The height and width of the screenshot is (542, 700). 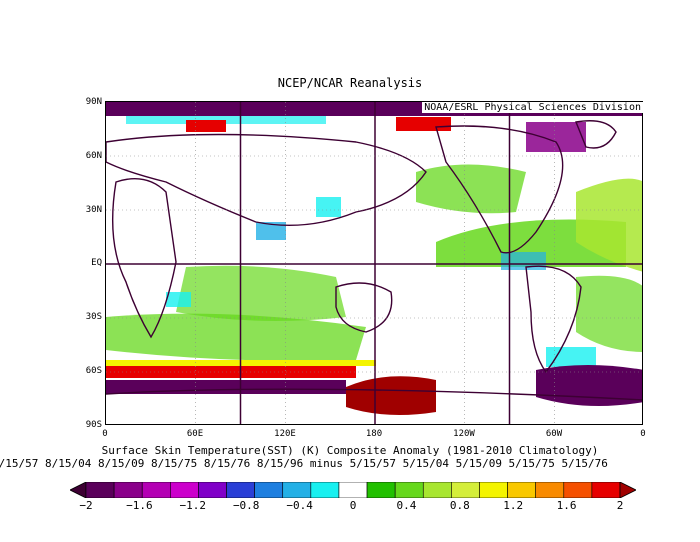 What do you see at coordinates (553, 319) in the screenshot?
I see `south-america-outline` at bounding box center [553, 319].